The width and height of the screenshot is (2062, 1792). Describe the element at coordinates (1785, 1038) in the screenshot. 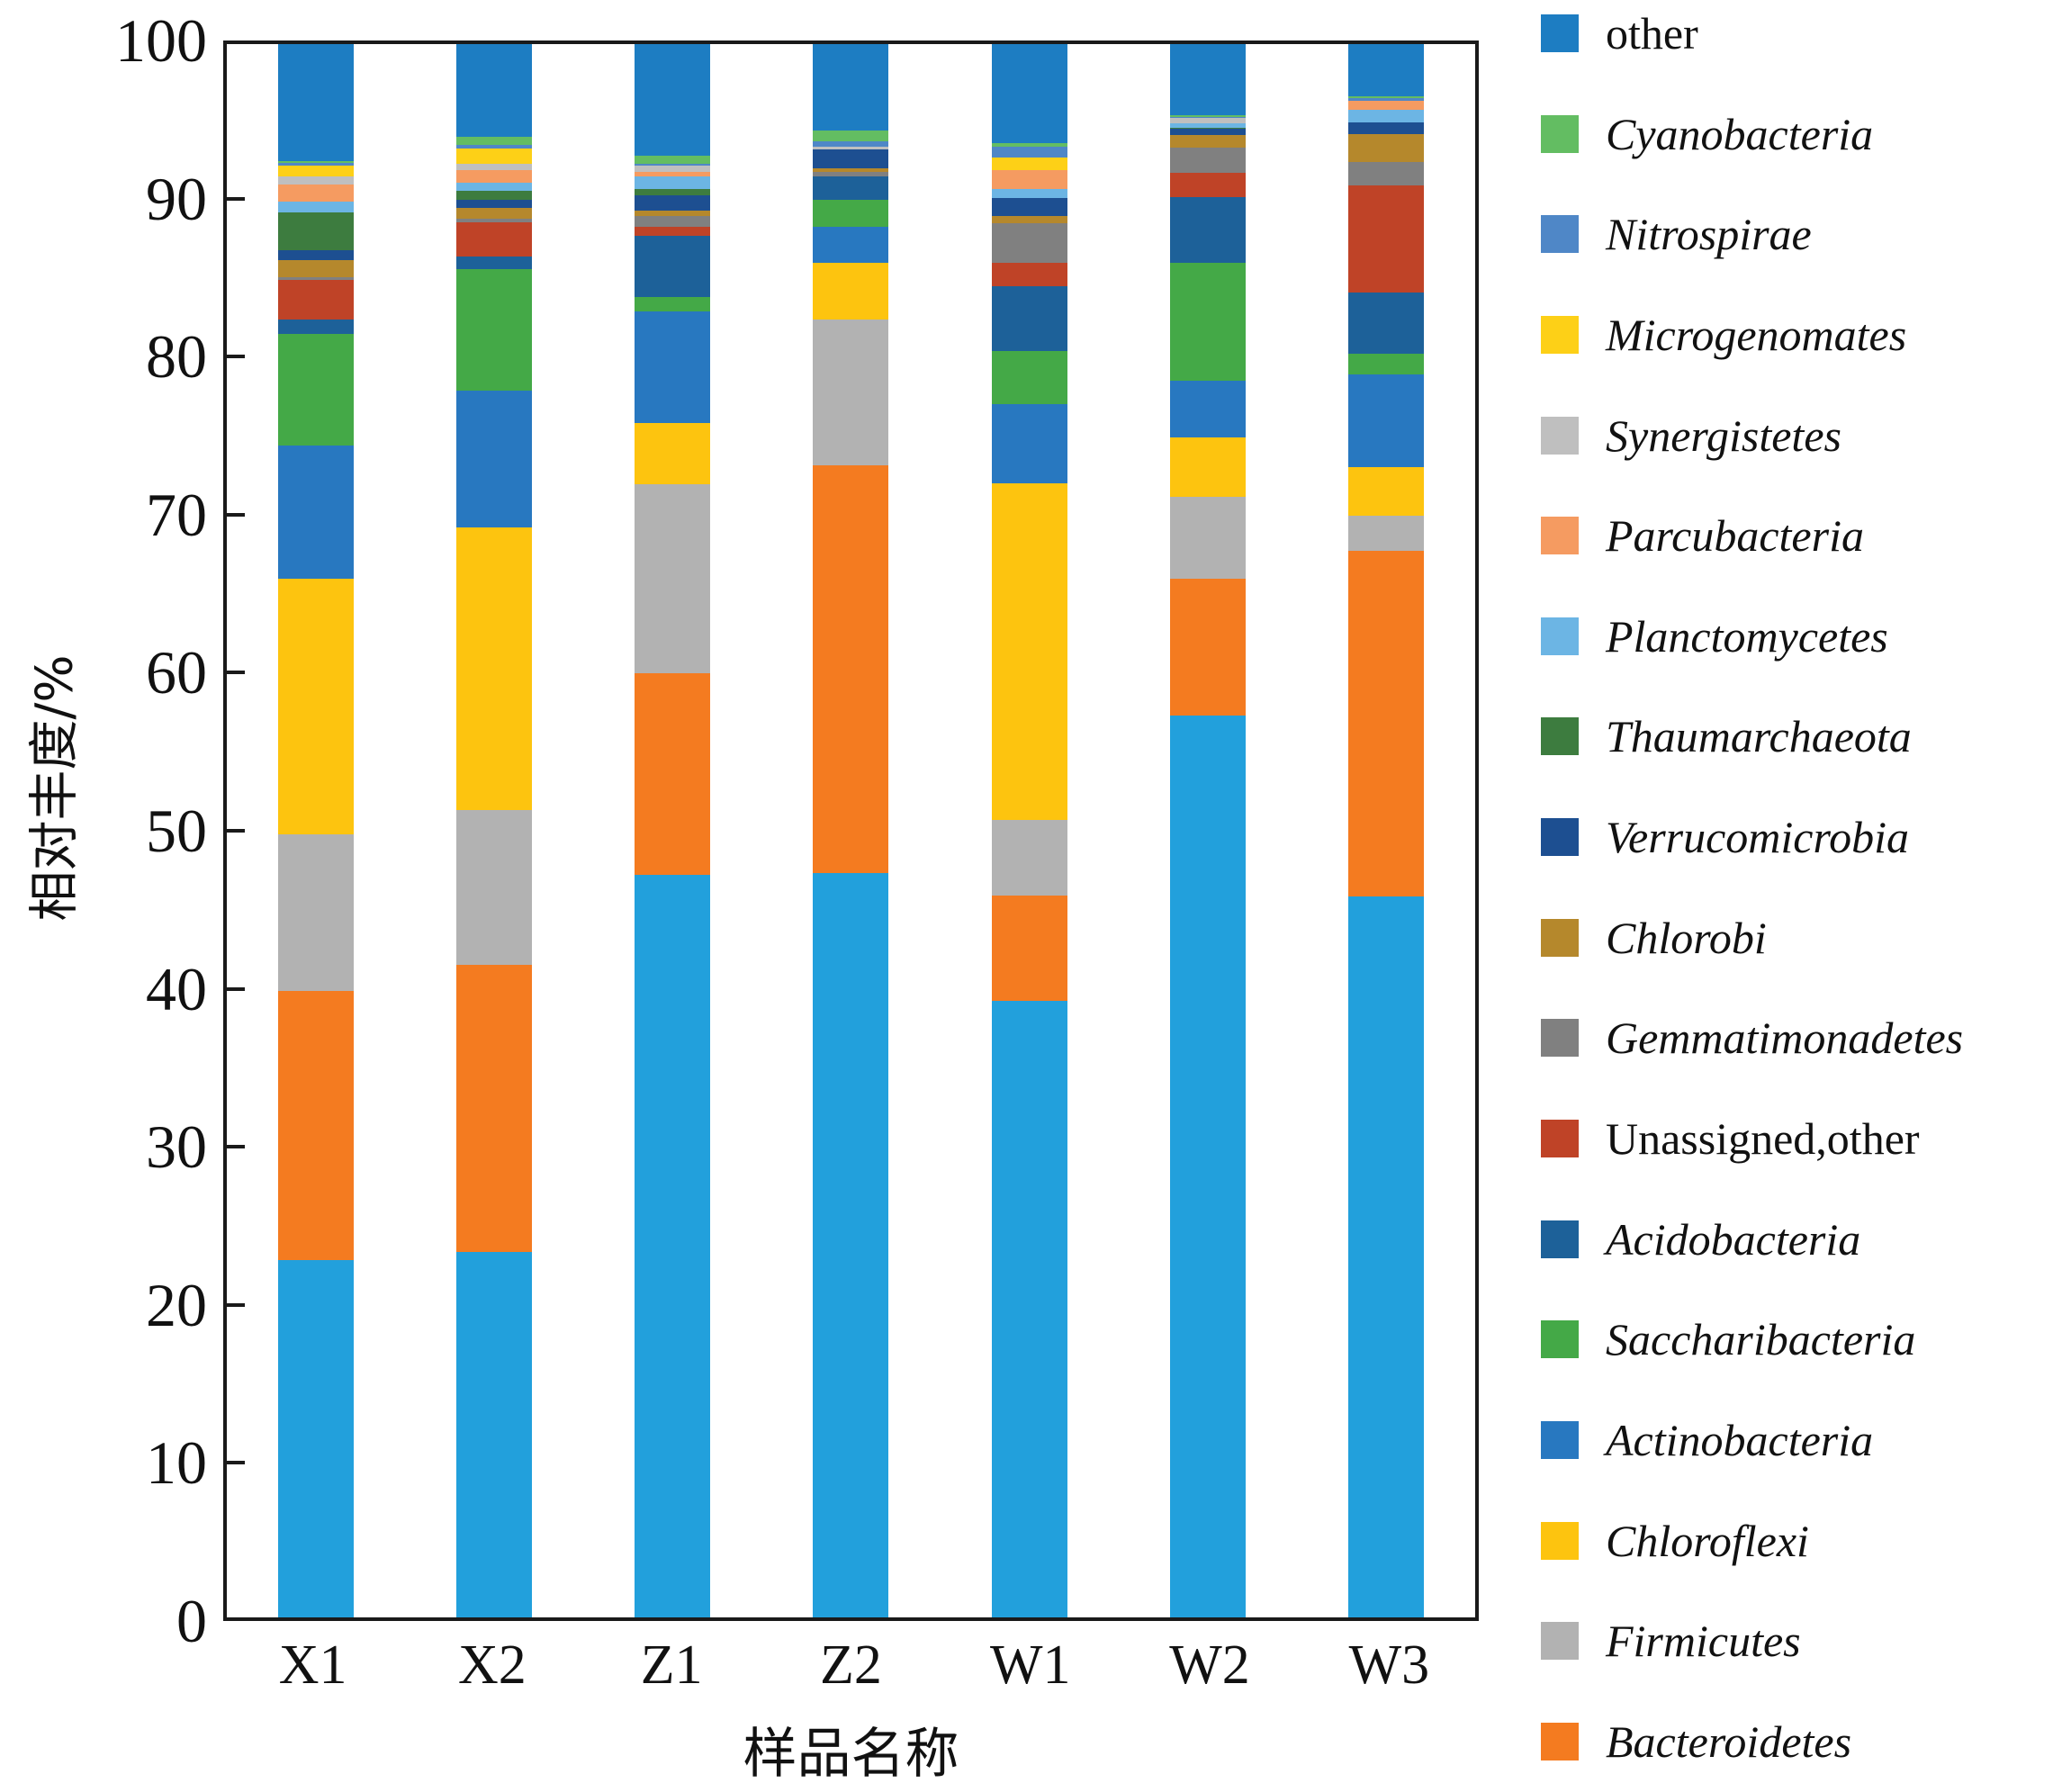

I see `legend-label: Gemmatimonadetes` at that location.